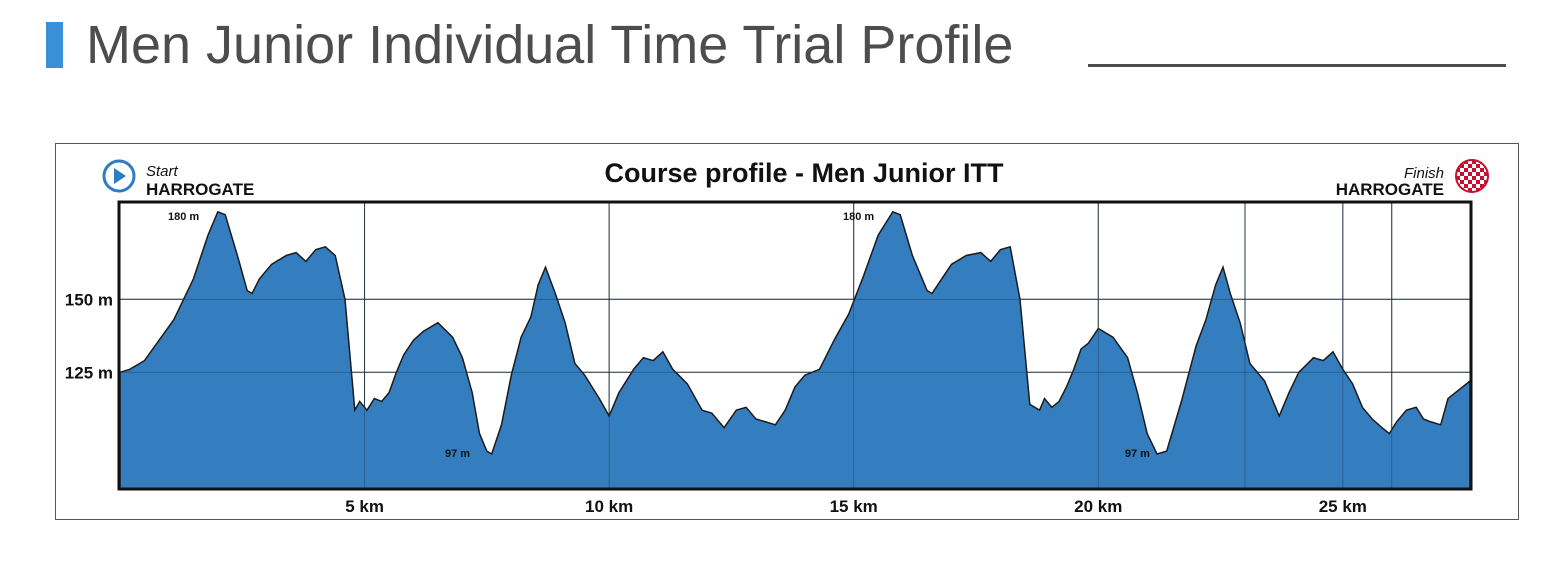 This screenshot has width=1558, height=566. Describe the element at coordinates (89, 299) in the screenshot. I see `y-tick-label: 150 m` at that location.